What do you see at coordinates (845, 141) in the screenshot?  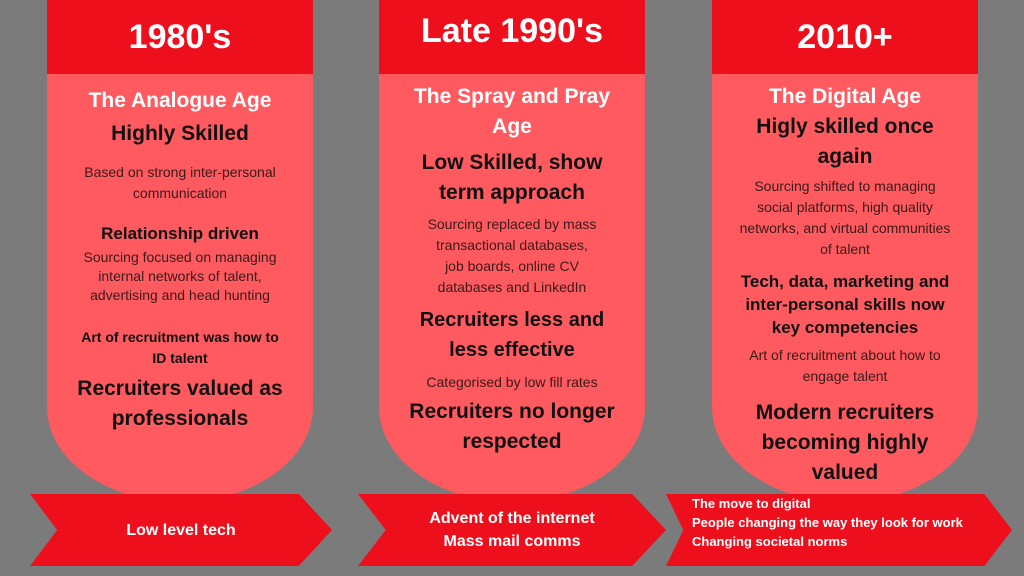 I see `skill-heading: Higly skilled once again` at bounding box center [845, 141].